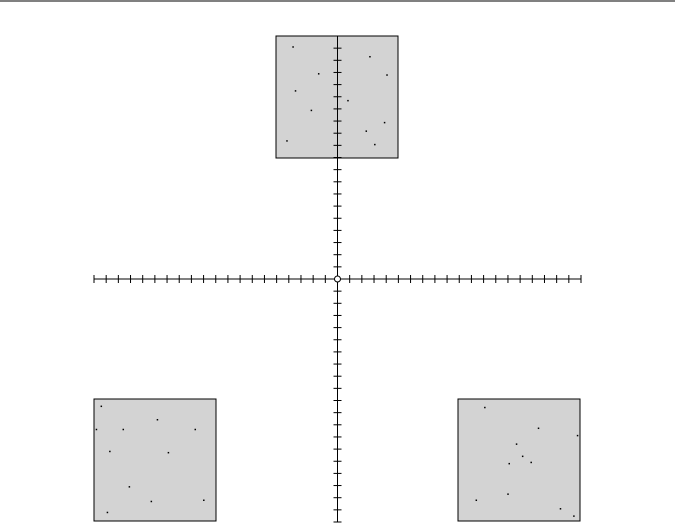 The height and width of the screenshot is (529, 675). Describe the element at coordinates (519, 460) in the screenshot. I see `panel-bottom-right` at that location.